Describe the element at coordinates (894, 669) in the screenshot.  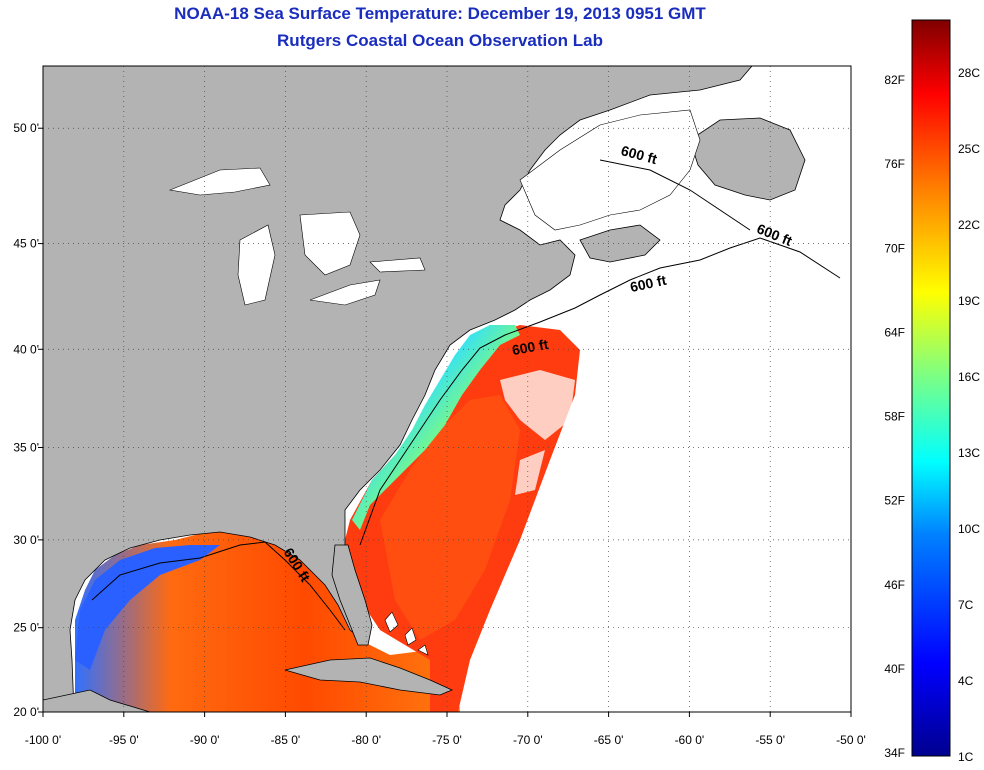
I see `colorbar-fahrenheit-label: 40F` at that location.